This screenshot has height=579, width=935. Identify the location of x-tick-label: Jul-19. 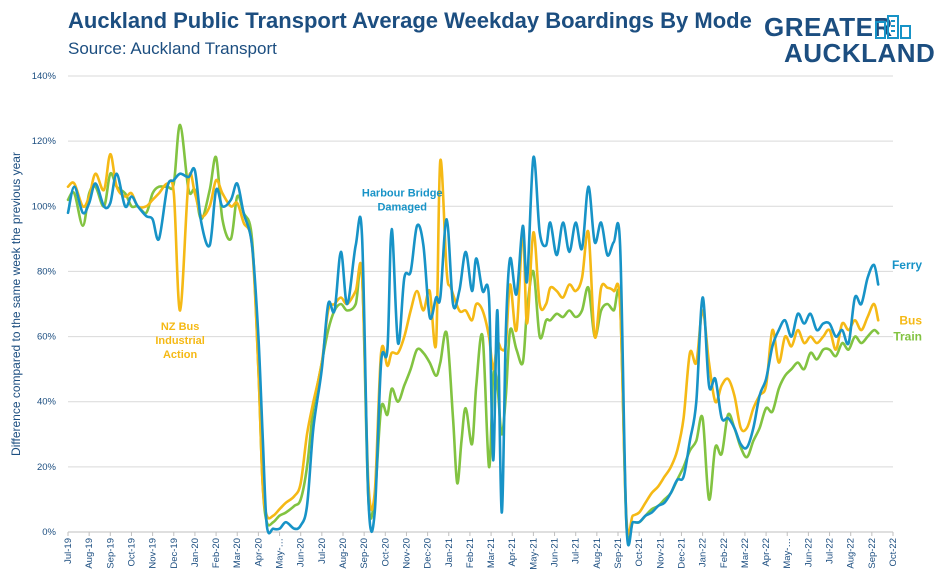
(68, 551).